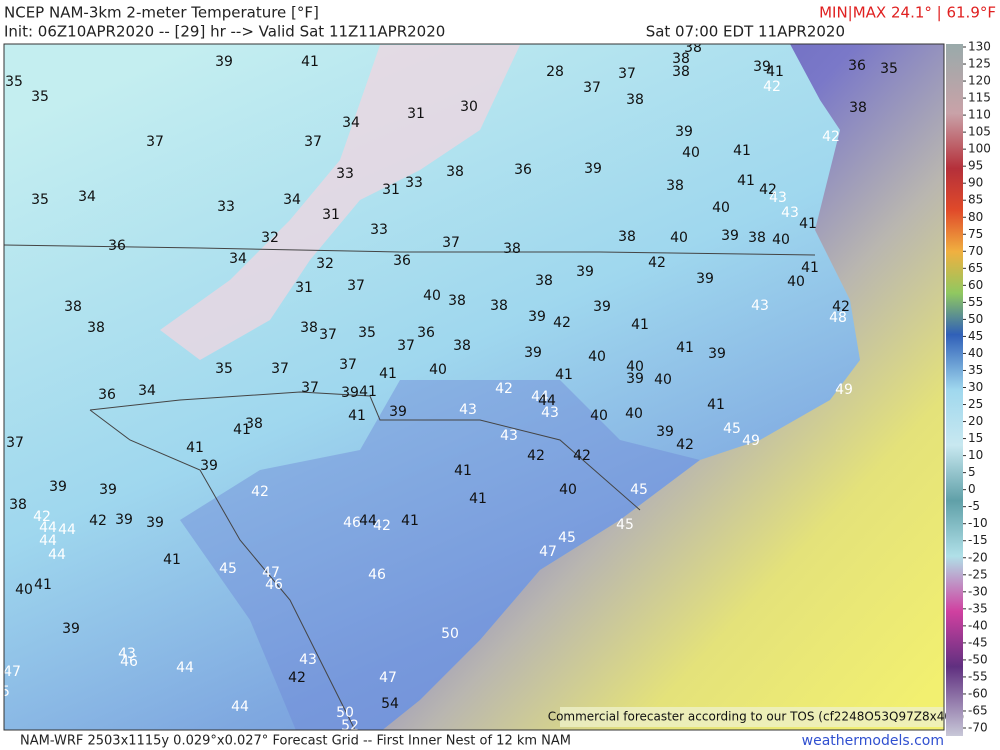  Describe the element at coordinates (975, 217) in the screenshot. I see `colorbar-label: 80` at that location.